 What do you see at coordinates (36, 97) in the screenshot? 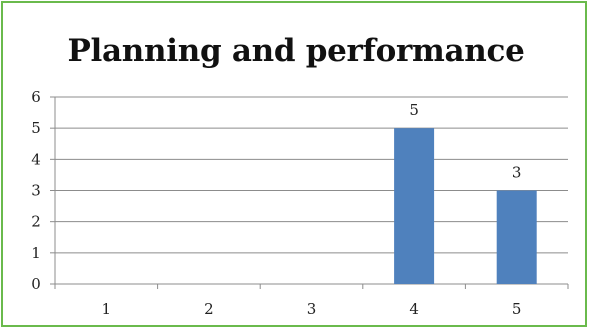
I see `y-tick-label: 6` at bounding box center [36, 97].